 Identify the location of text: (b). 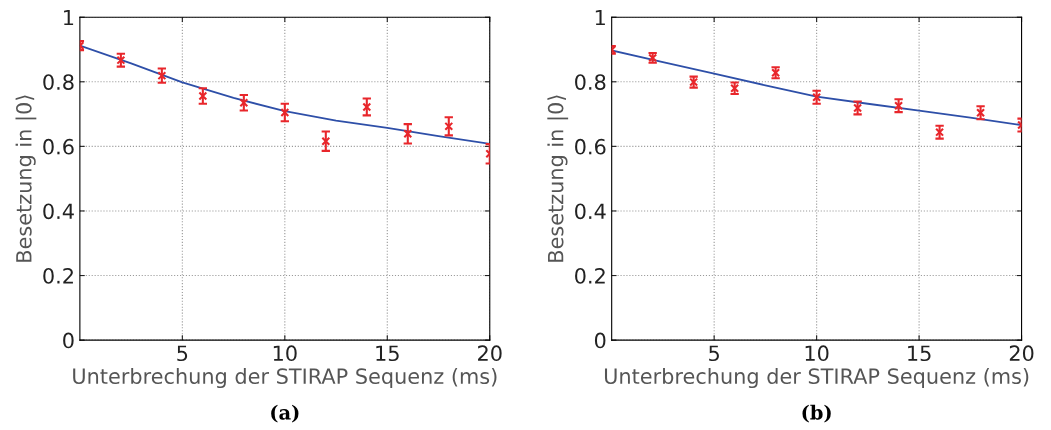
(816, 413).